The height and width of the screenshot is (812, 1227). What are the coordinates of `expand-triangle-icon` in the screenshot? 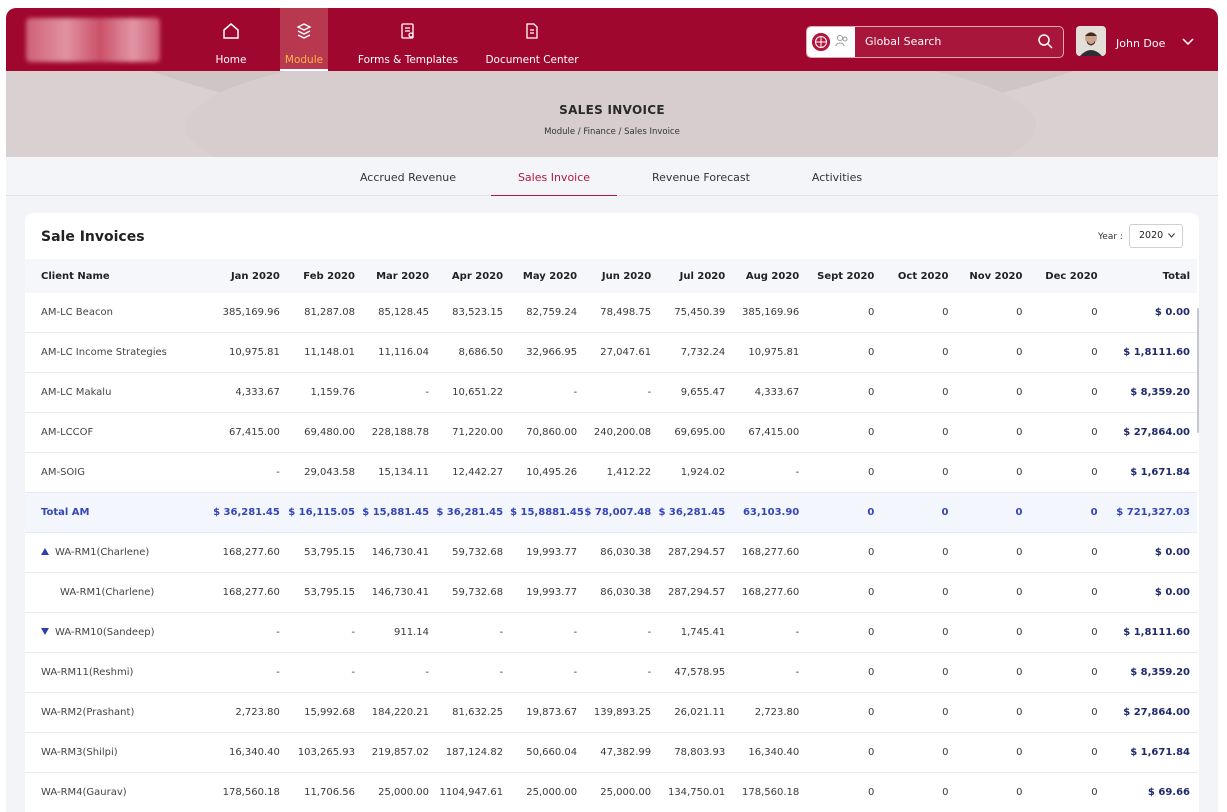 It's located at (45, 631).